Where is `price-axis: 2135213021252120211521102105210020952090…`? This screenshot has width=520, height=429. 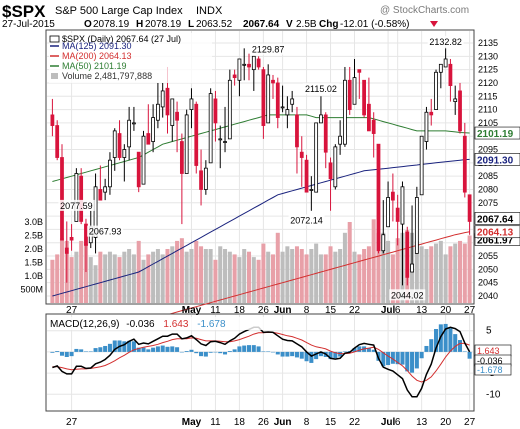 price-axis: 2135213021252120211521102105210020952090… is located at coordinates (488, 169).